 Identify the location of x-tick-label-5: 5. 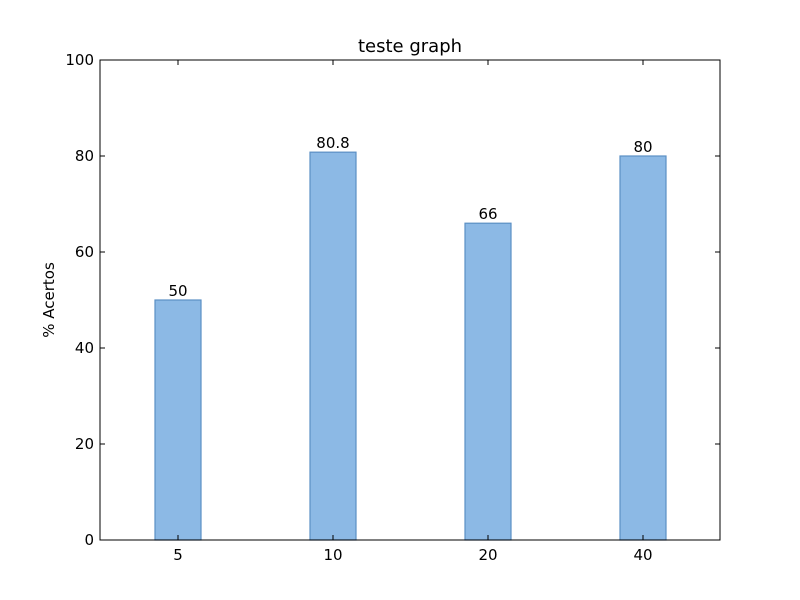
(178, 555).